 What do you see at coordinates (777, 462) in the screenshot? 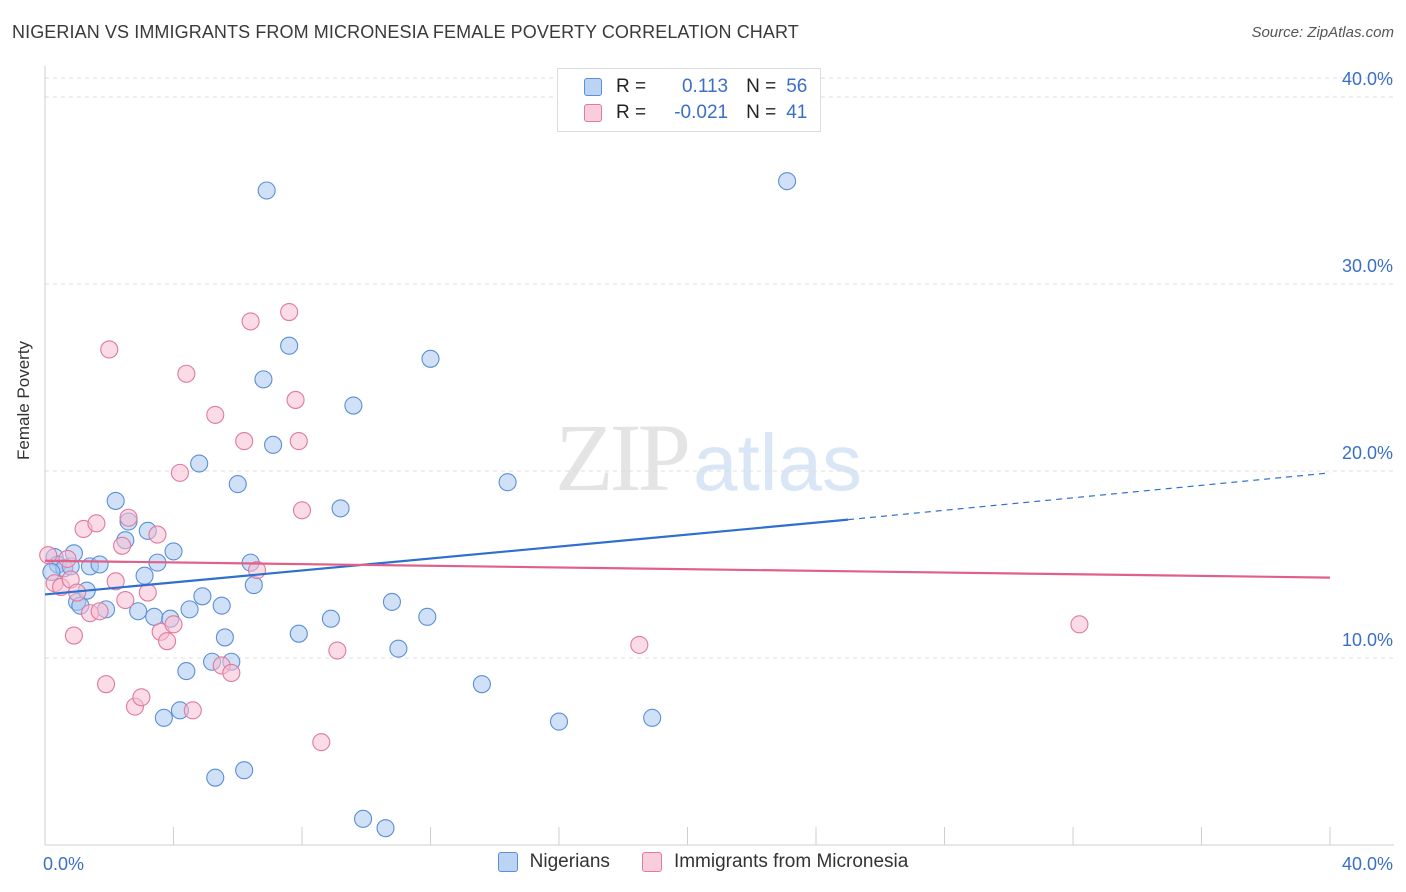
I see `watermark-atlas: atlas` at bounding box center [777, 462].